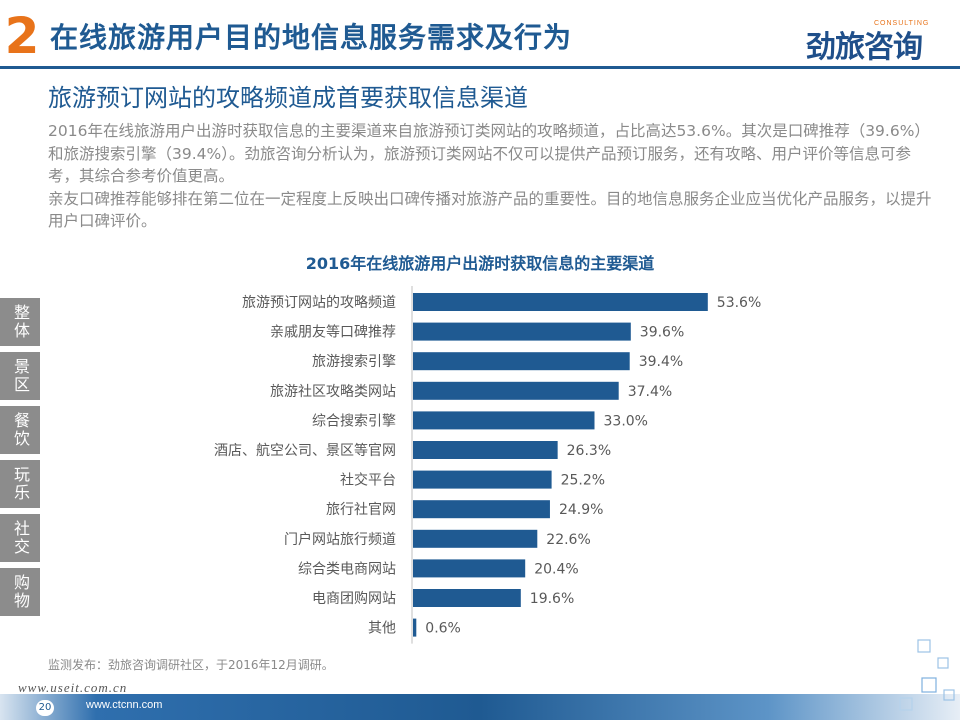 This screenshot has height=720, width=960. I want to click on category-label: 门户网站旅行频道, so click(340, 539).